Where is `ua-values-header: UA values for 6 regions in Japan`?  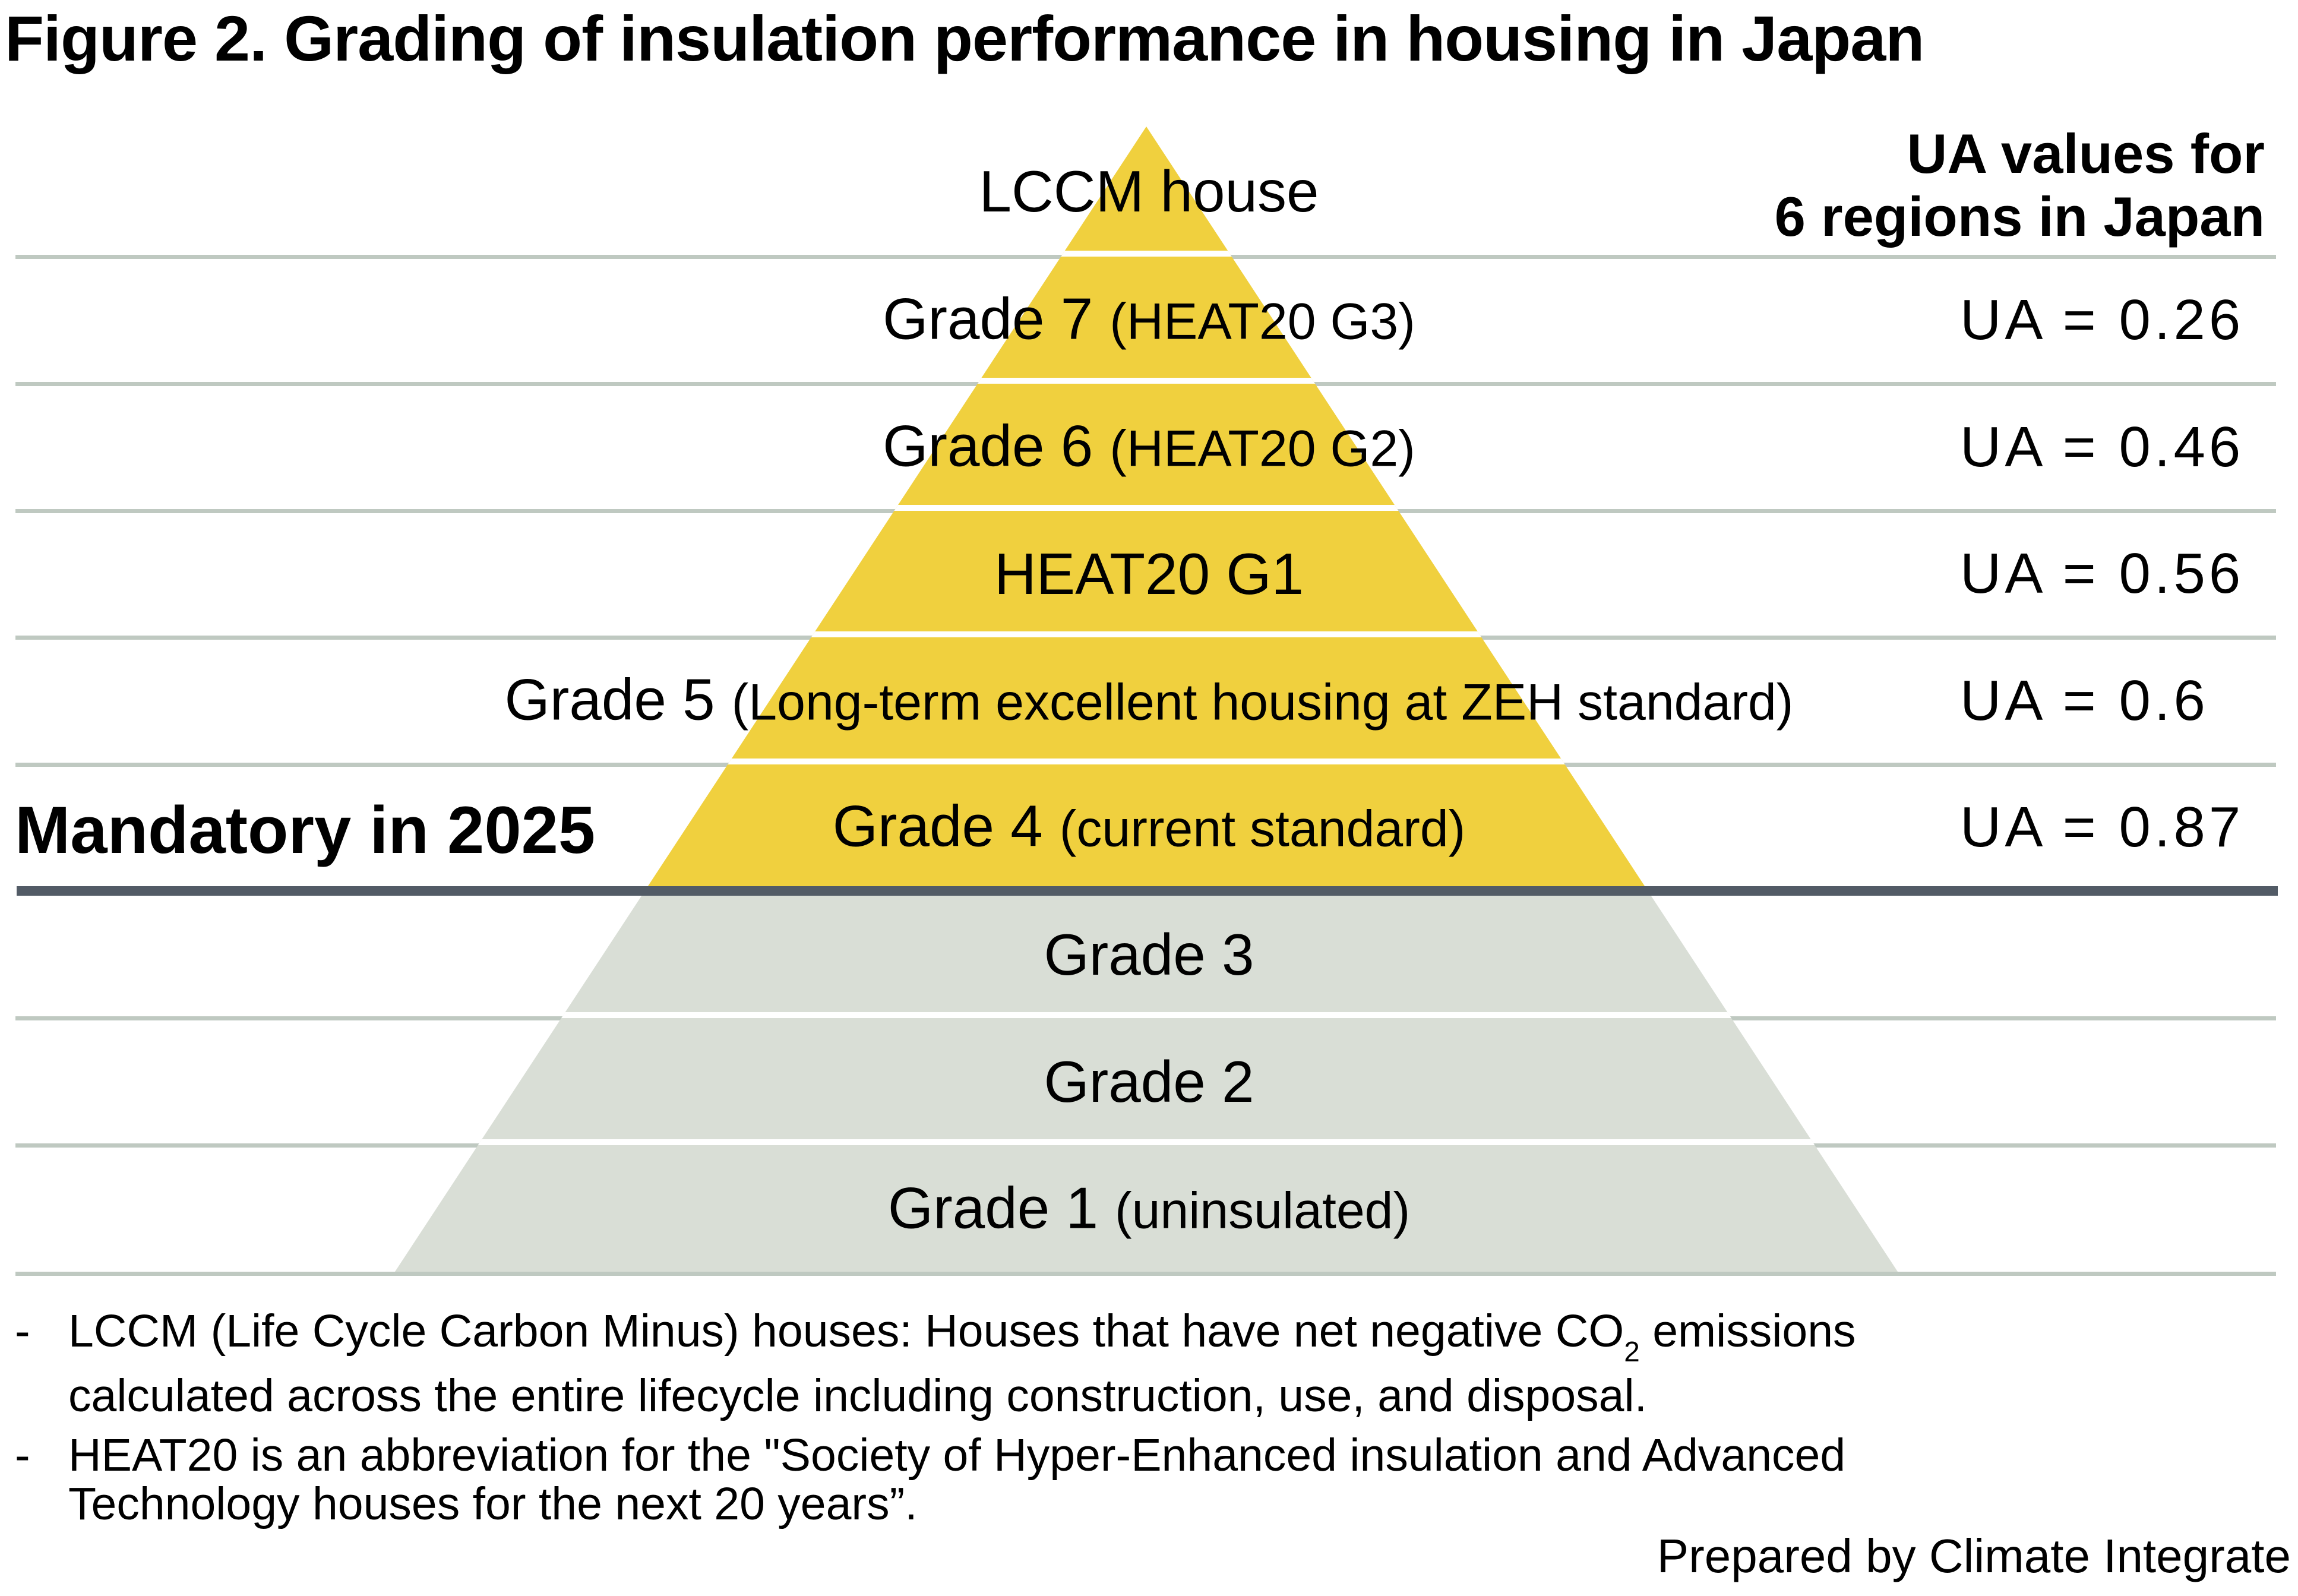
ua-values-header: UA values for 6 regions in Japan is located at coordinates (2020, 185).